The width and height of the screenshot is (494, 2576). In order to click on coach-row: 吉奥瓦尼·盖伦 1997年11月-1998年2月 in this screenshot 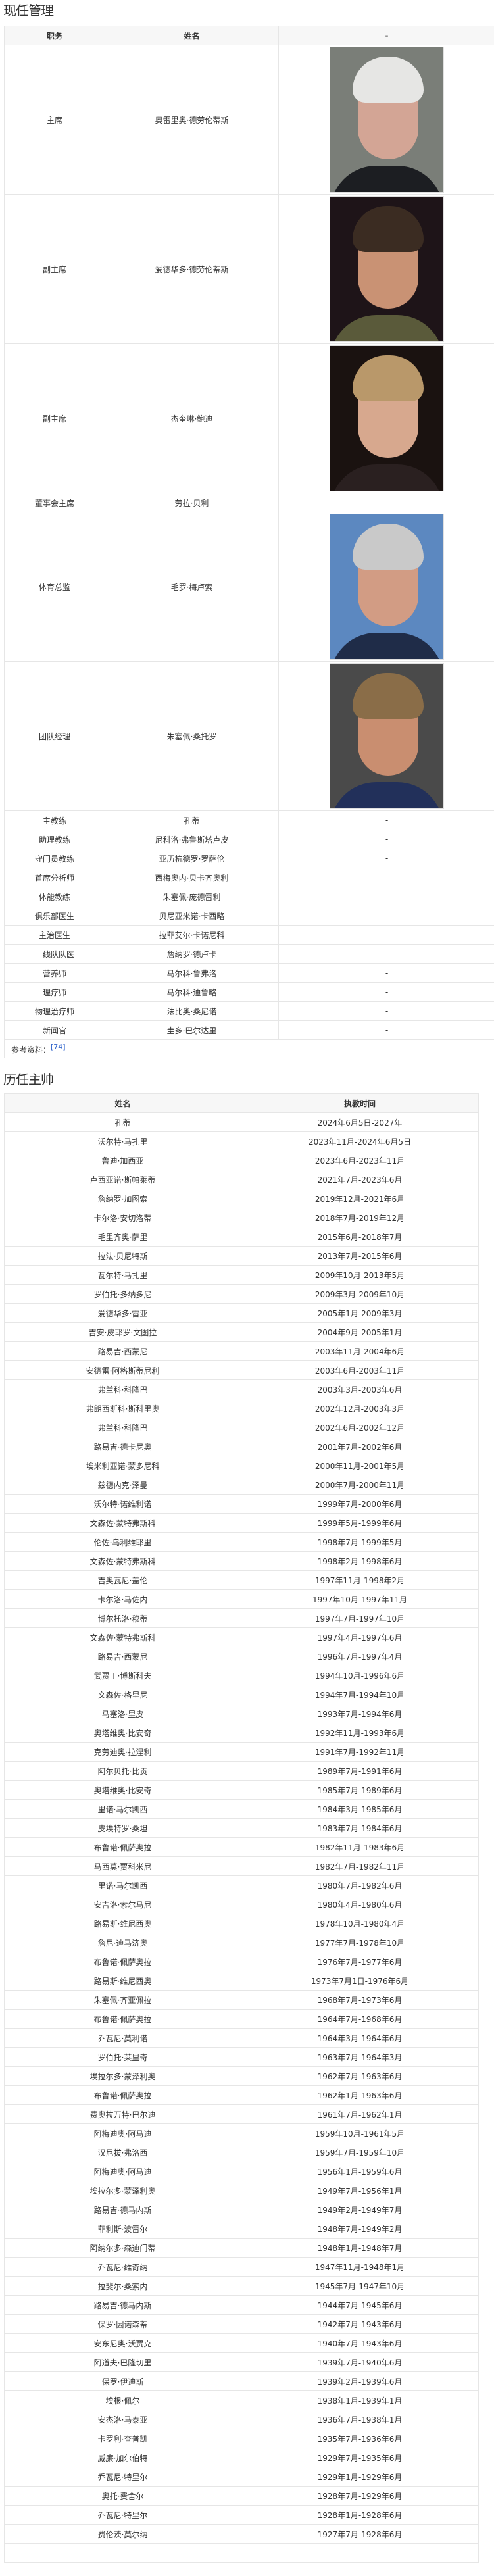, I will do `click(242, 1580)`.